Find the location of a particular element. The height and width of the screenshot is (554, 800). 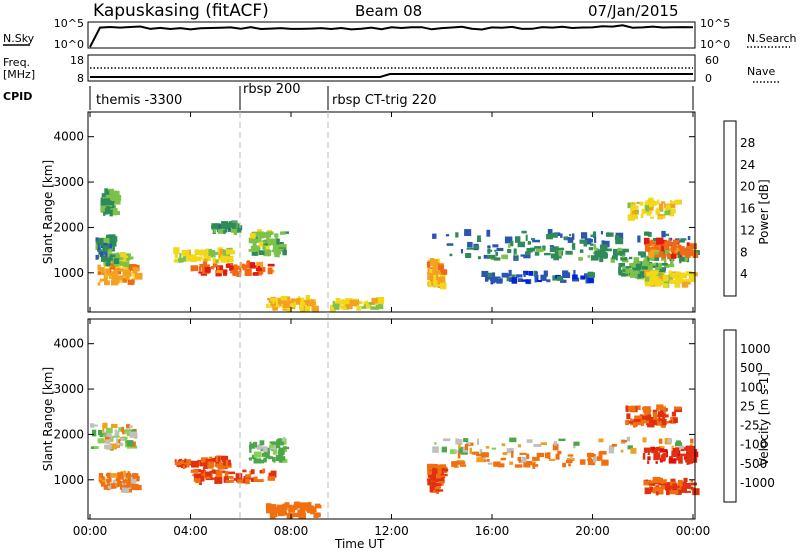

range-tick-label: 3000 is located at coordinates (68, 182).